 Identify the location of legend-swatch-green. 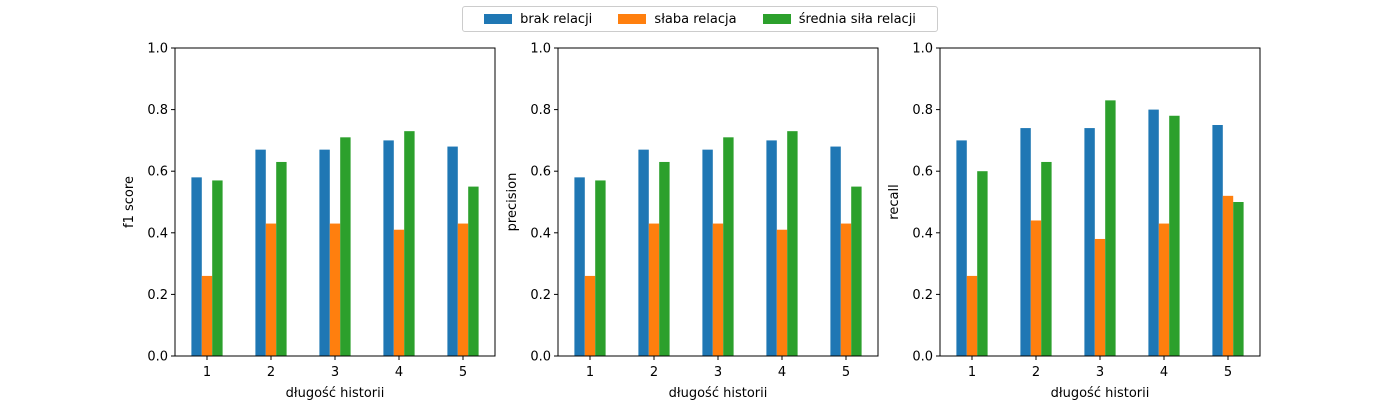
(776, 19).